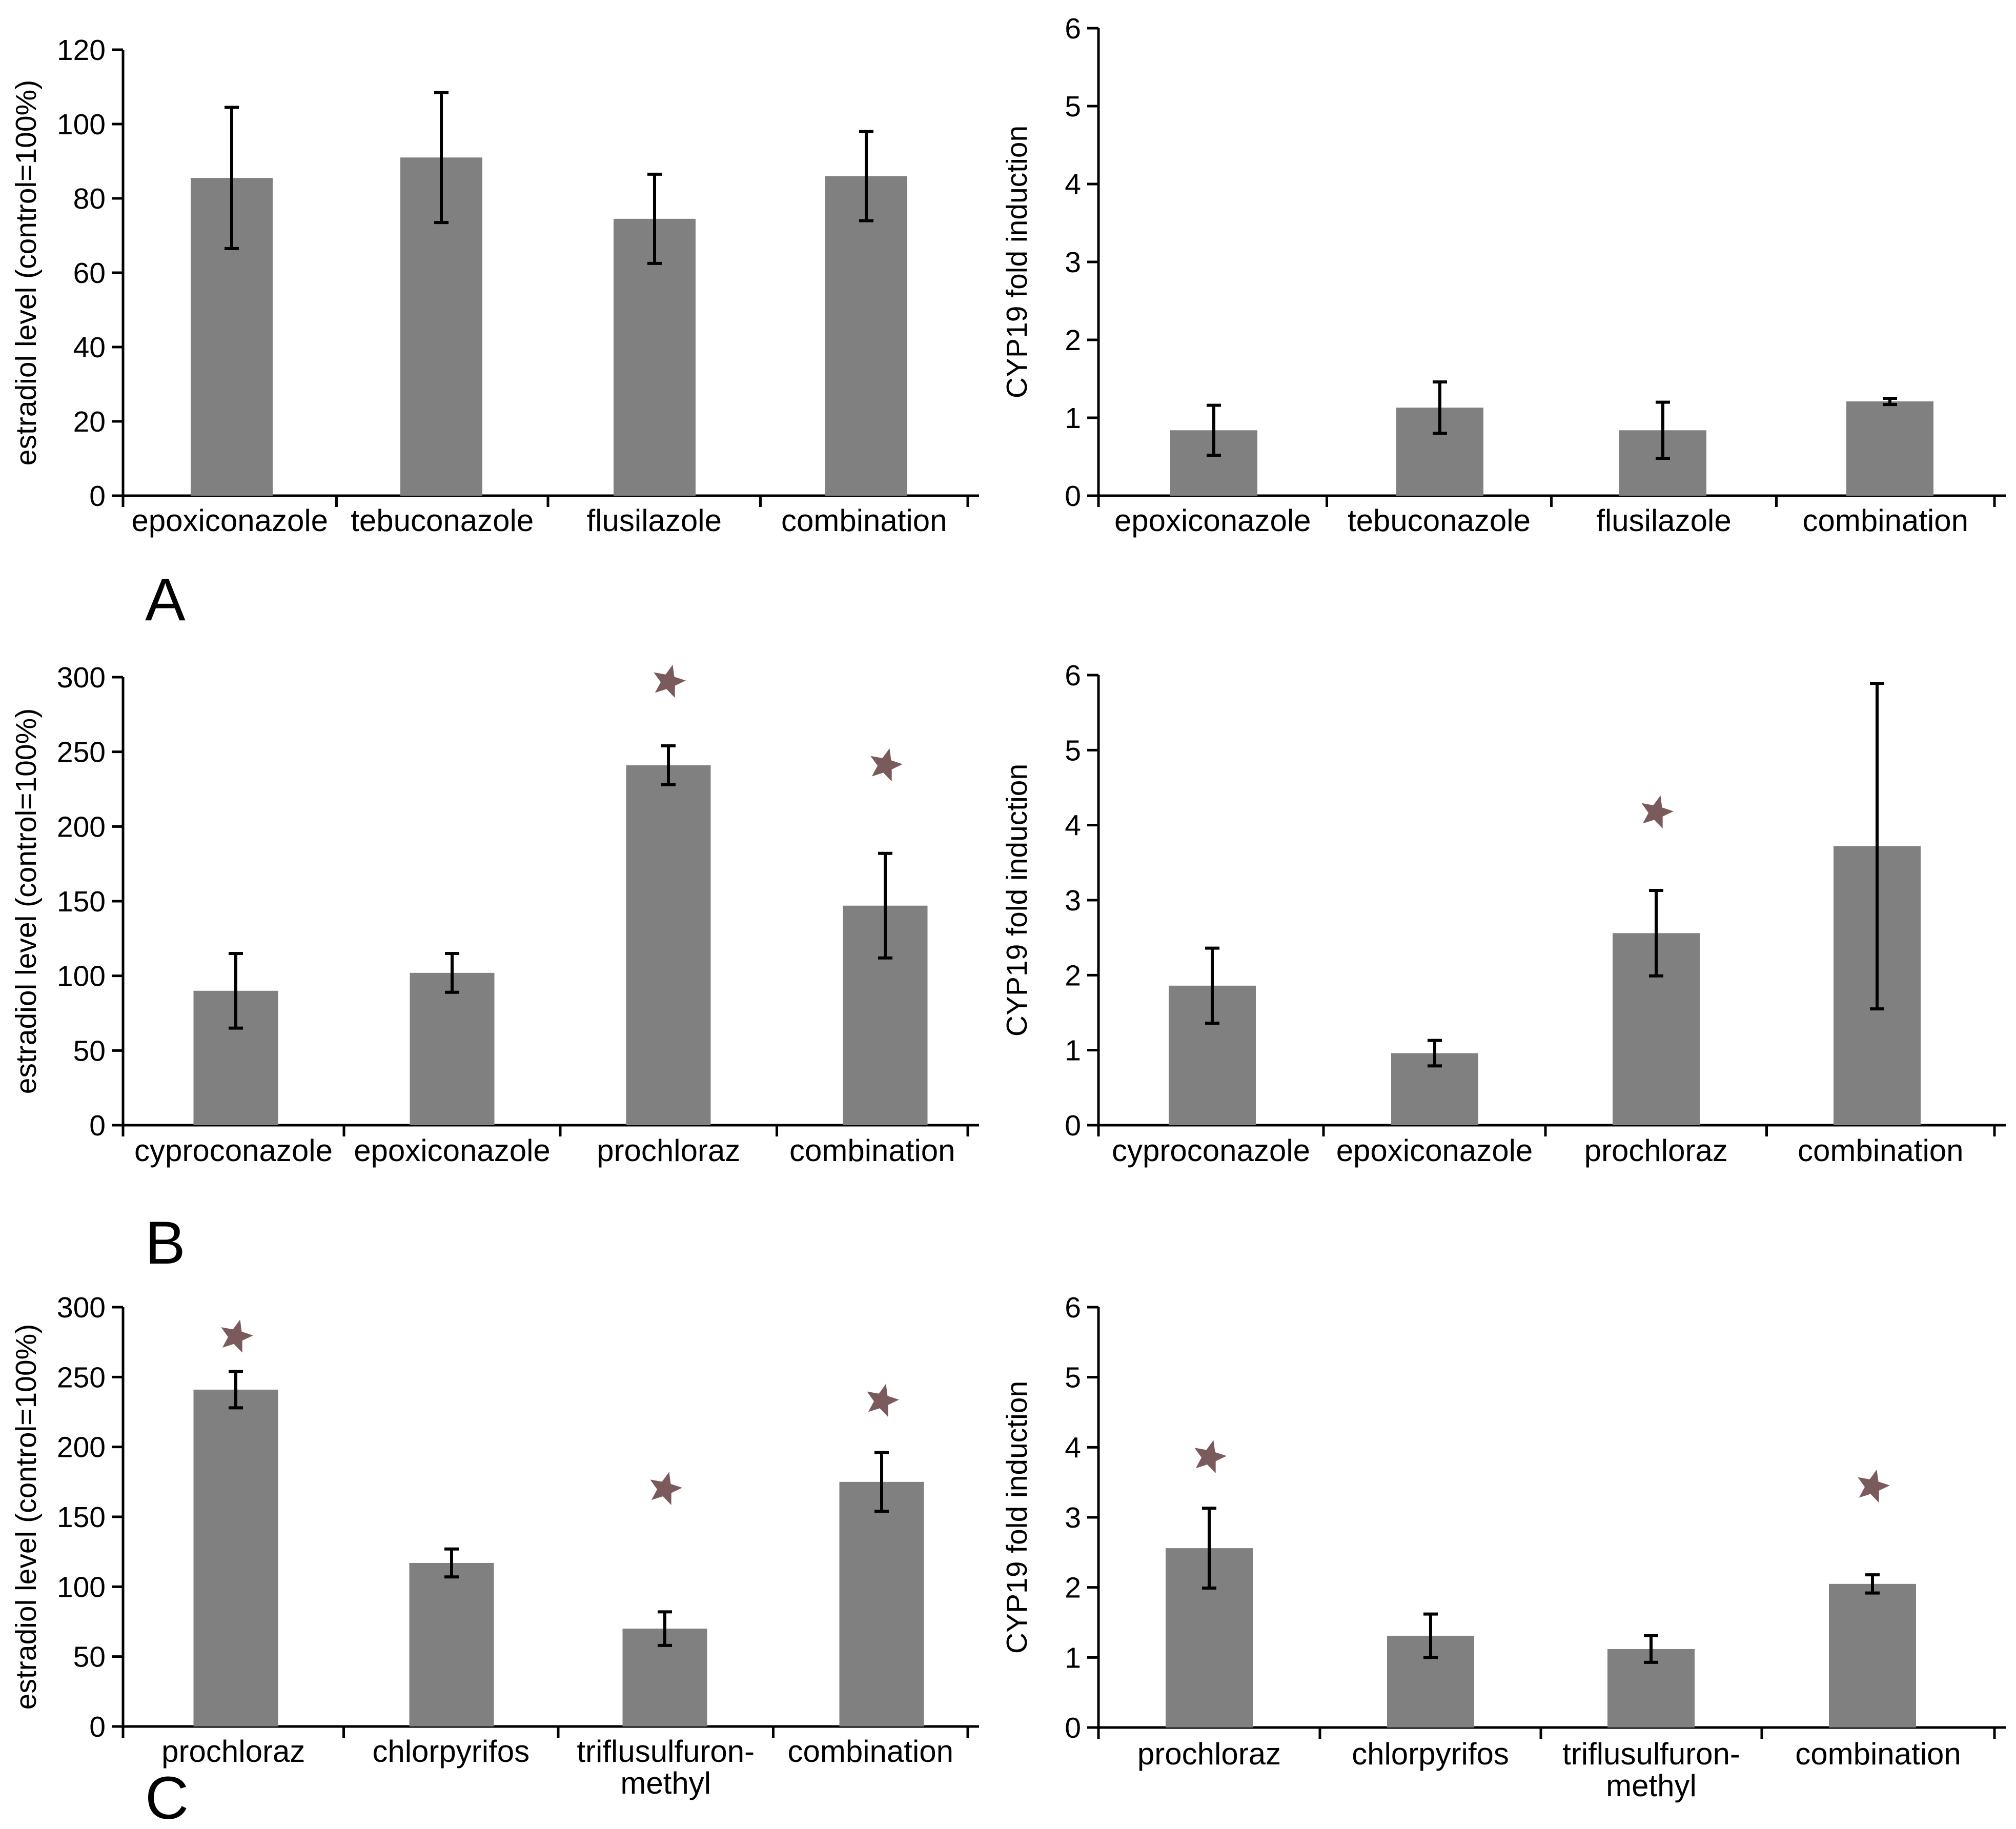 This screenshot has width=2016, height=1829. What do you see at coordinates (166, 600) in the screenshot?
I see `panel-letter-a: A` at bounding box center [166, 600].